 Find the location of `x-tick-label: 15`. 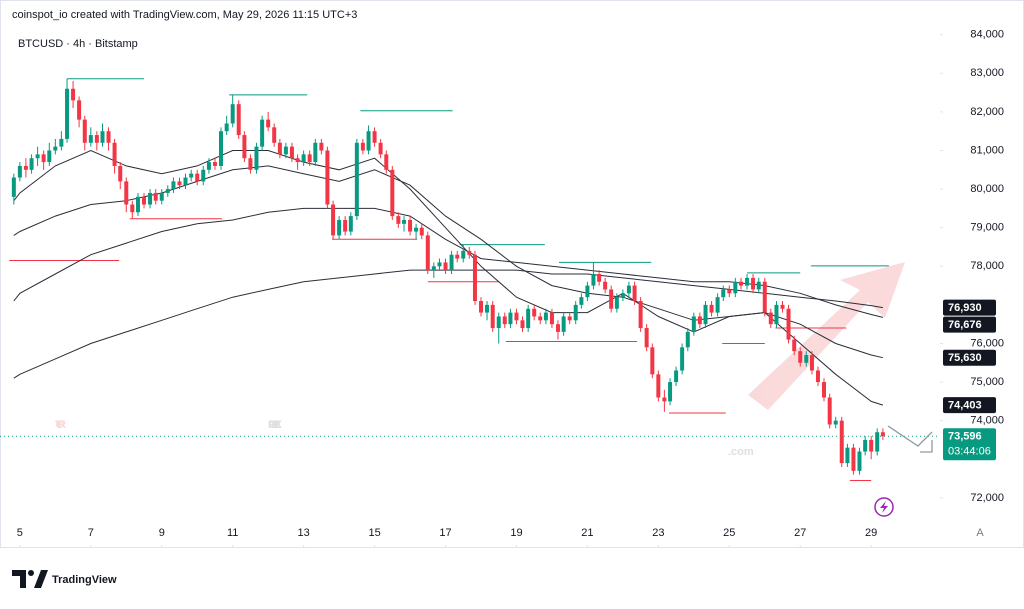

x-tick-label: 15 is located at coordinates (374, 533).